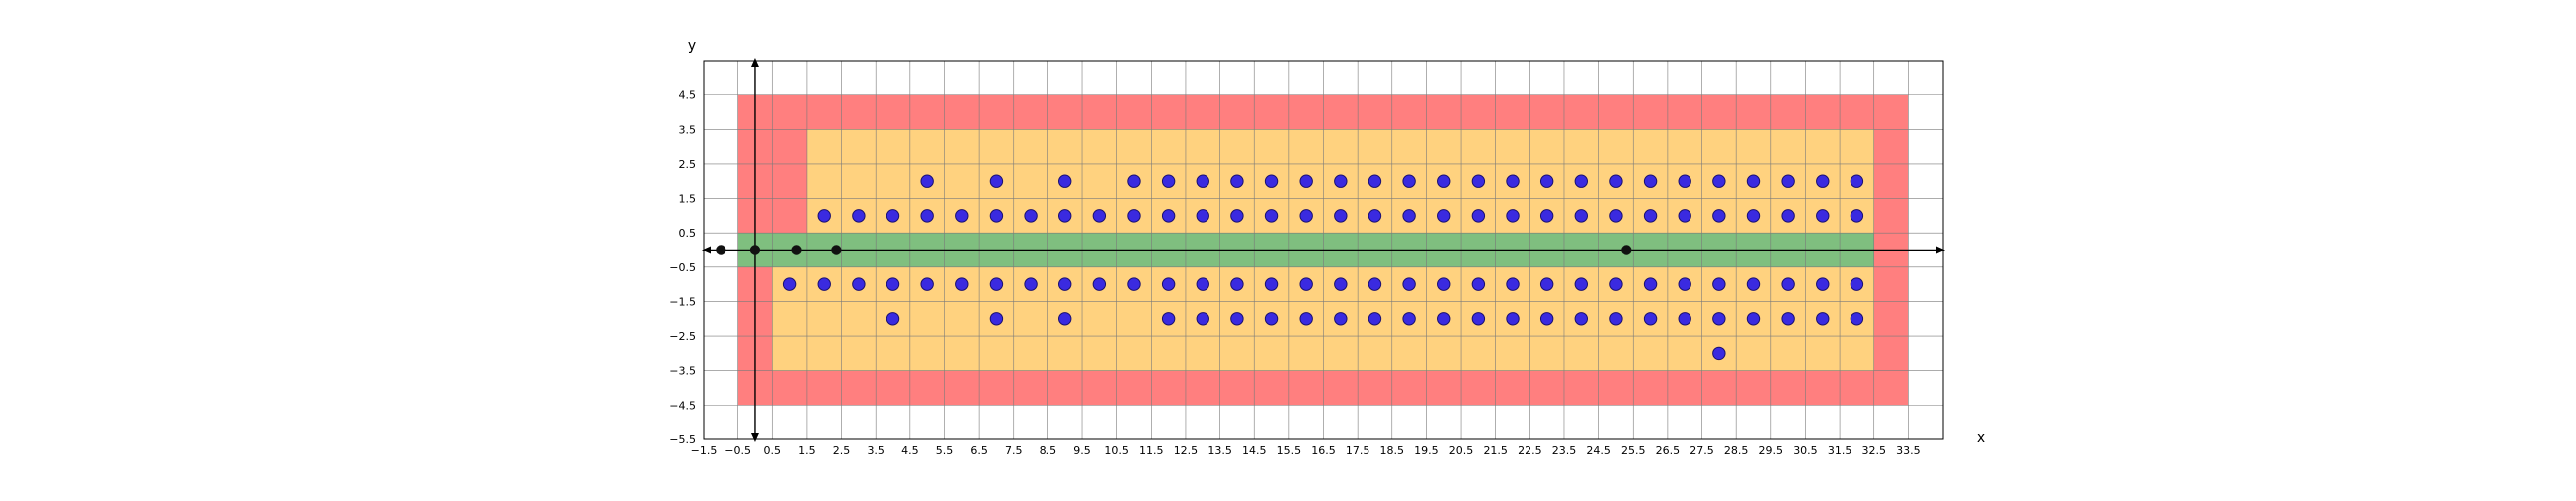 The height and width of the screenshot is (501, 2576). What do you see at coordinates (1461, 450) in the screenshot?
I see `x-tick-label: 20.5` at bounding box center [1461, 450].